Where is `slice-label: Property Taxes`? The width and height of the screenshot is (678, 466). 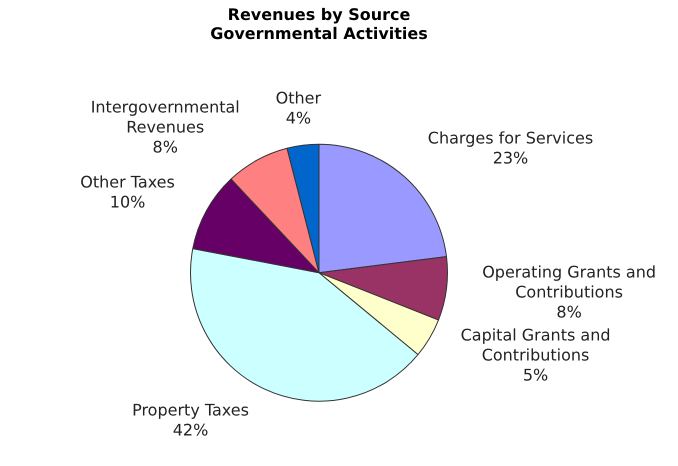
slice-label: Property Taxes is located at coordinates (190, 410).